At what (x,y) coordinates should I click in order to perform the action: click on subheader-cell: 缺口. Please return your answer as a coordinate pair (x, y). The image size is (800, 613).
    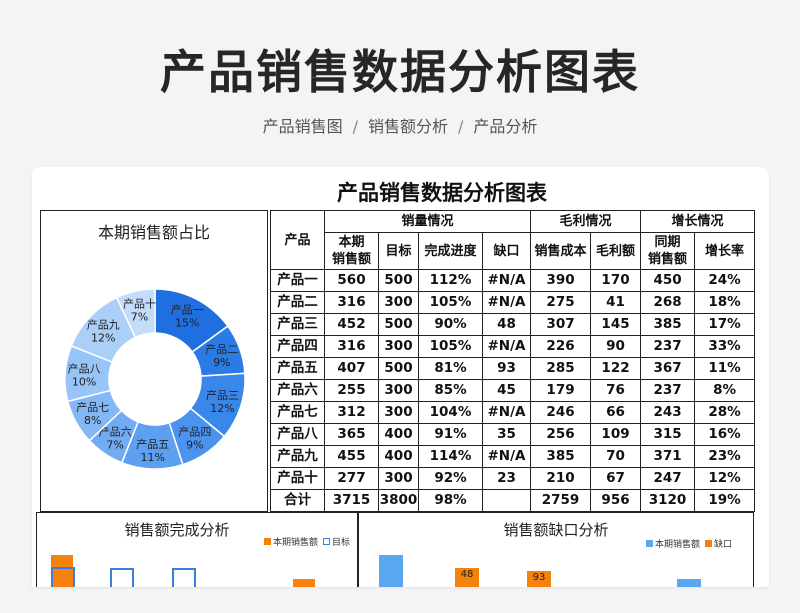
    Looking at the image, I should click on (506, 251).